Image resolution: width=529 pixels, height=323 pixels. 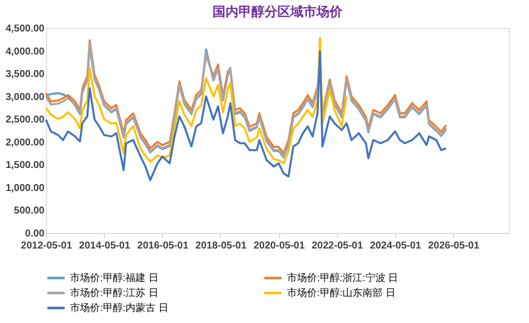 I want to click on x-tick-label: 2014-05-01, so click(x=105, y=246).